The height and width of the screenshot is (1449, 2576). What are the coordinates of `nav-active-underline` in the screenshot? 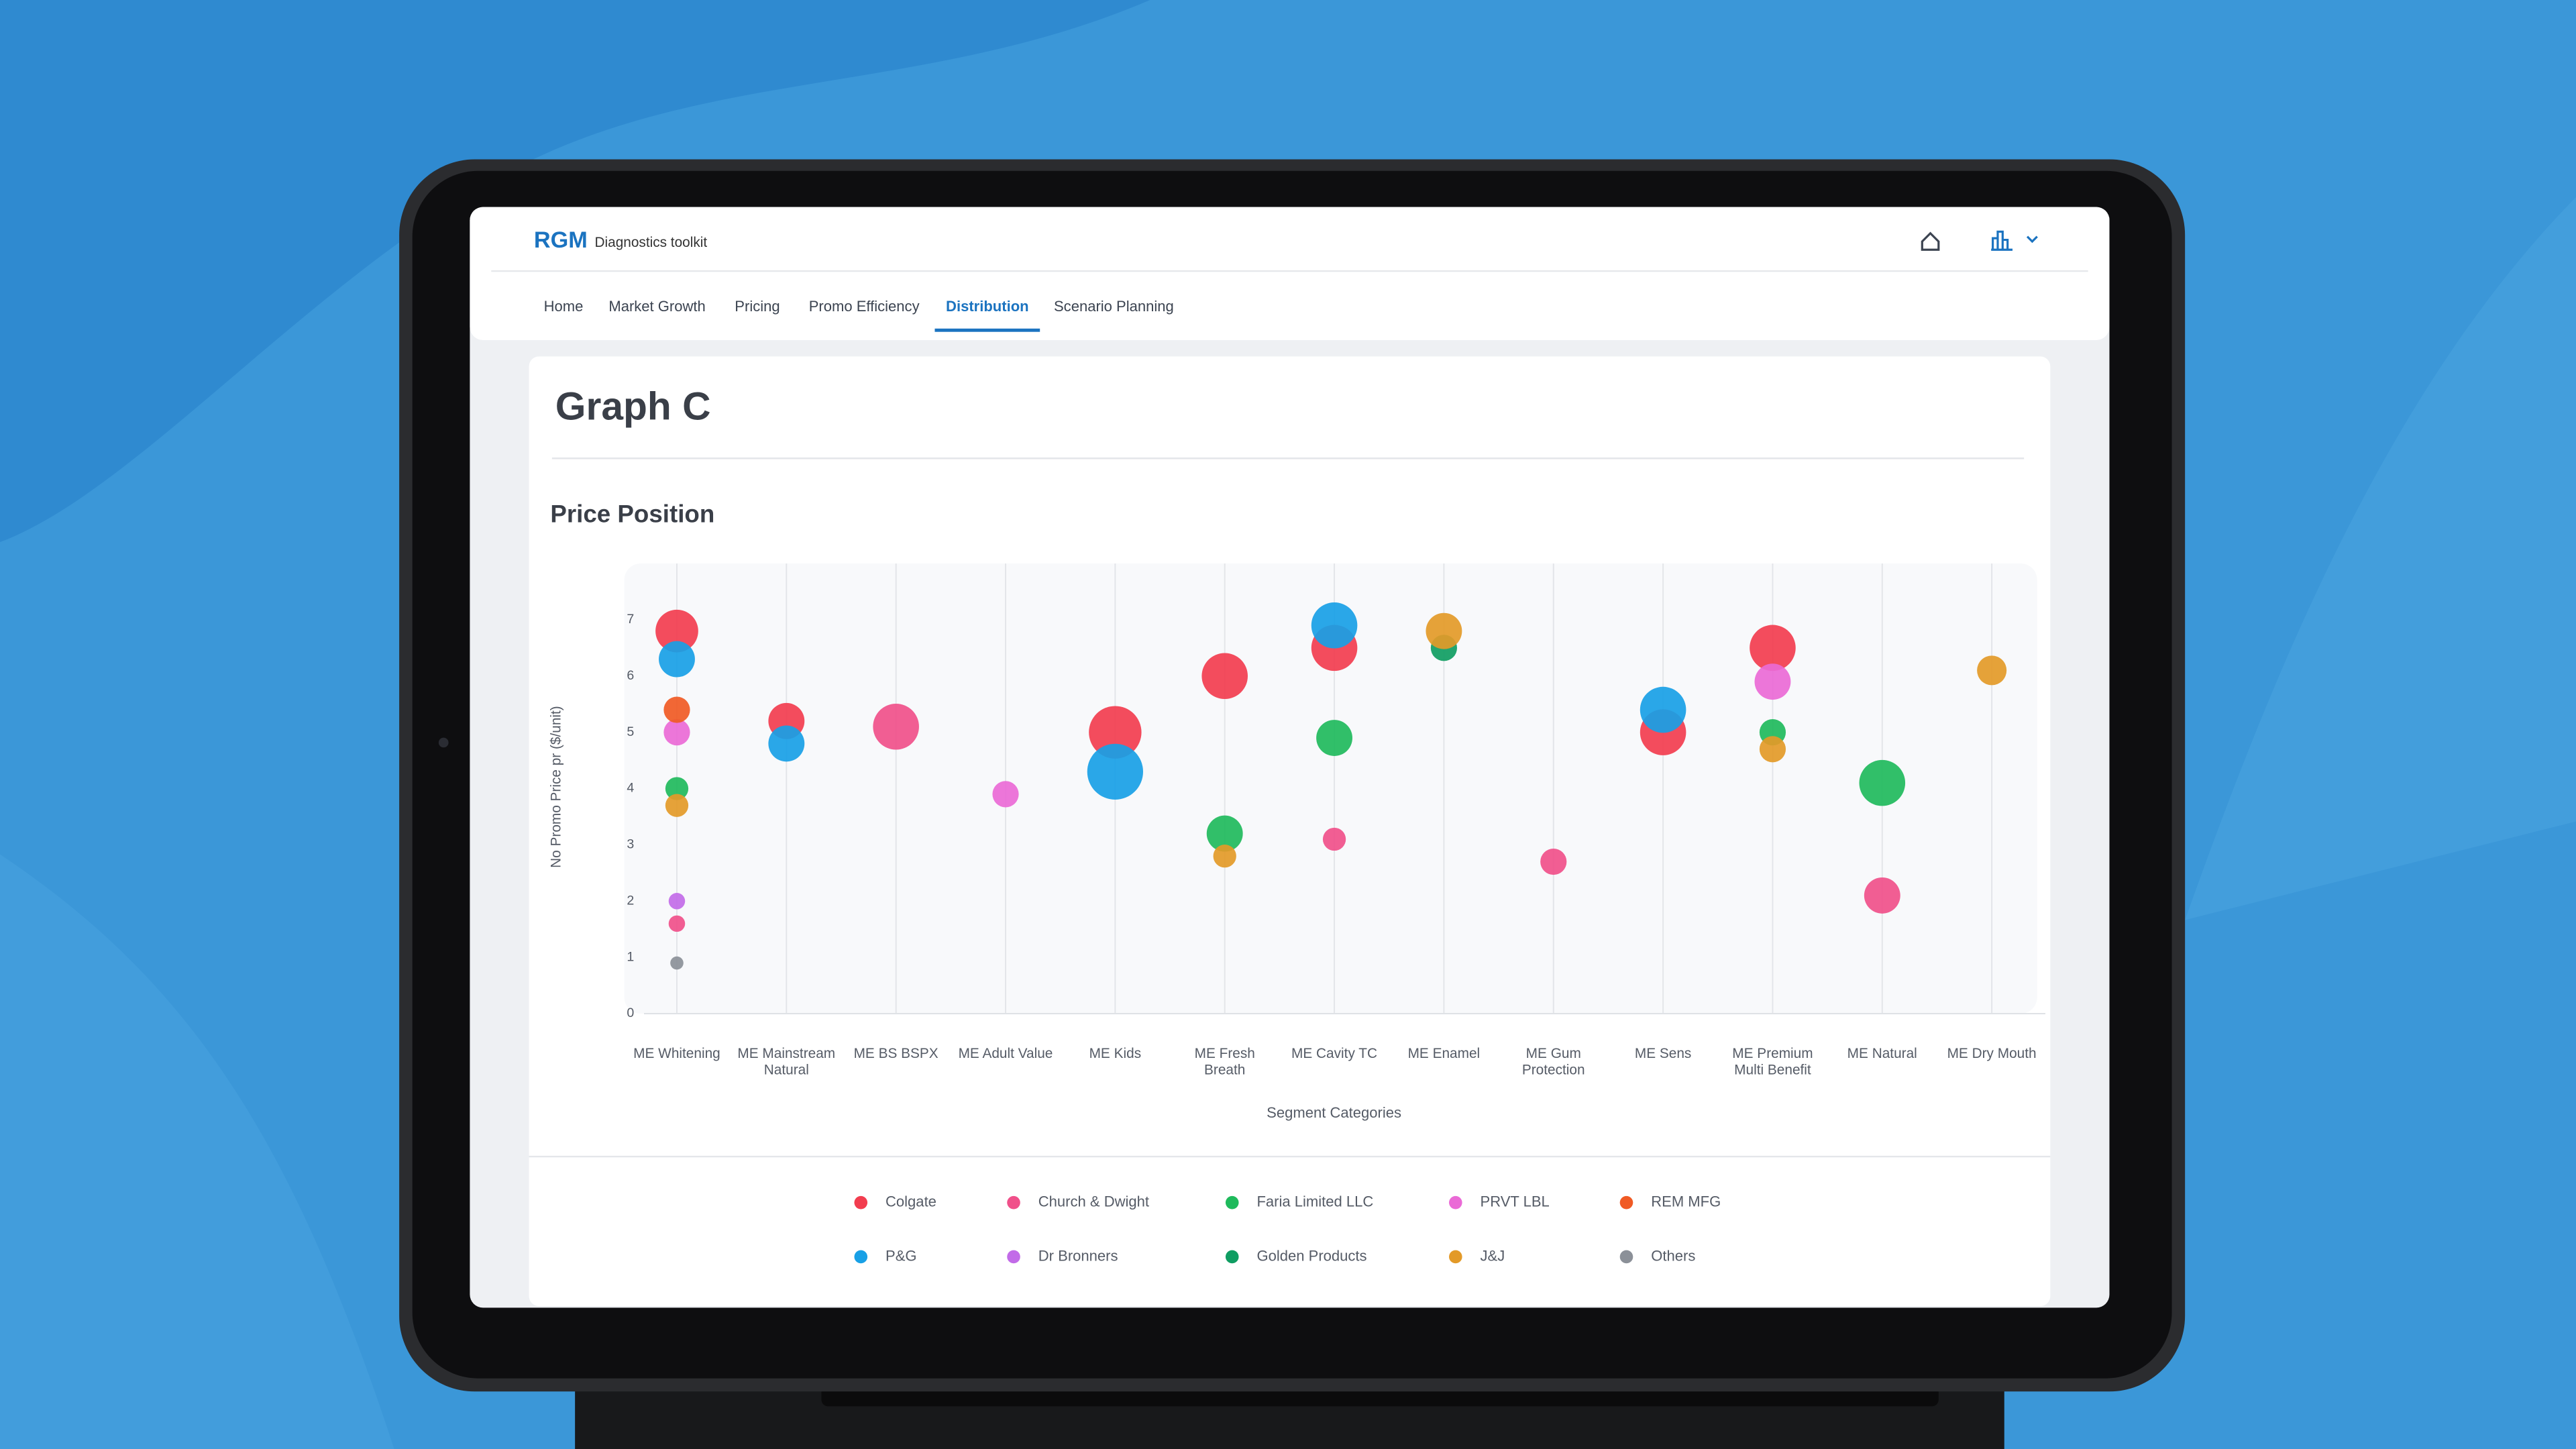 It's located at (987, 330).